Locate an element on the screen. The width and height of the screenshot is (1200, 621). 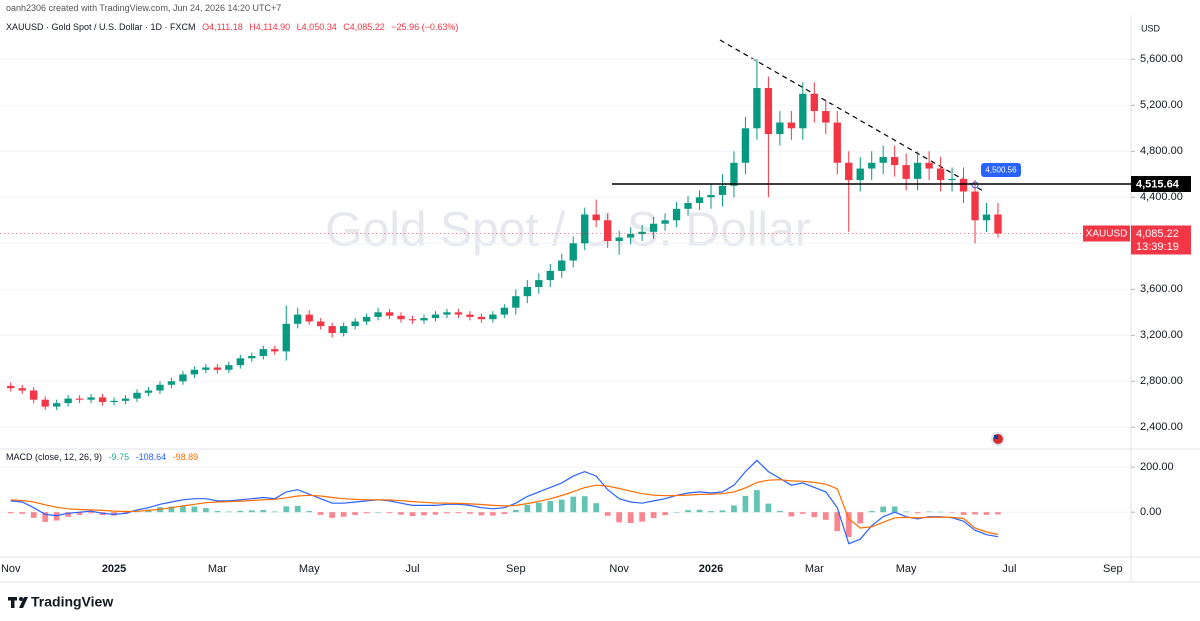
ohlc-low: L4,050.34 is located at coordinates (316, 27).